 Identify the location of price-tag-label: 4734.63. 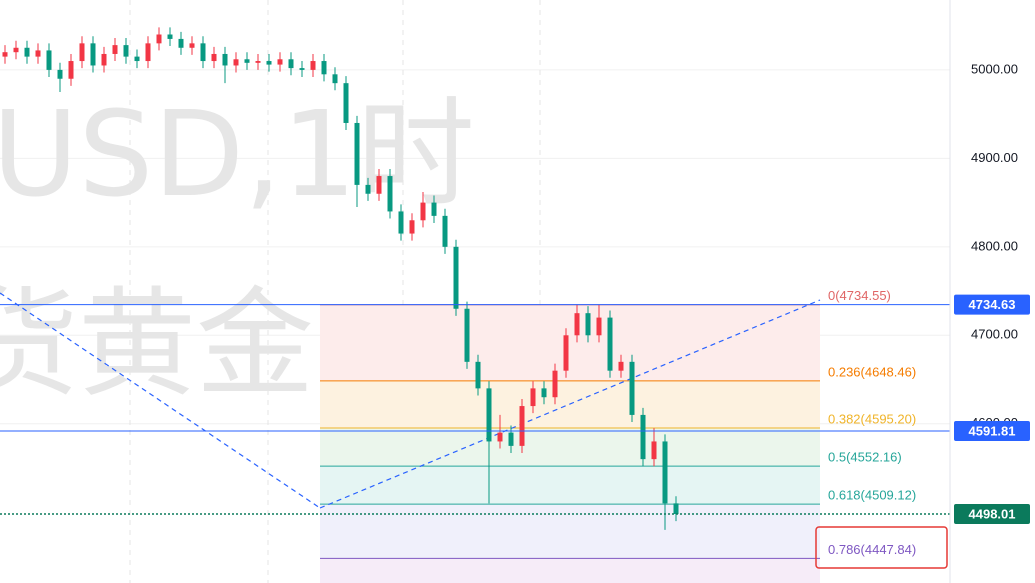
(992, 304).